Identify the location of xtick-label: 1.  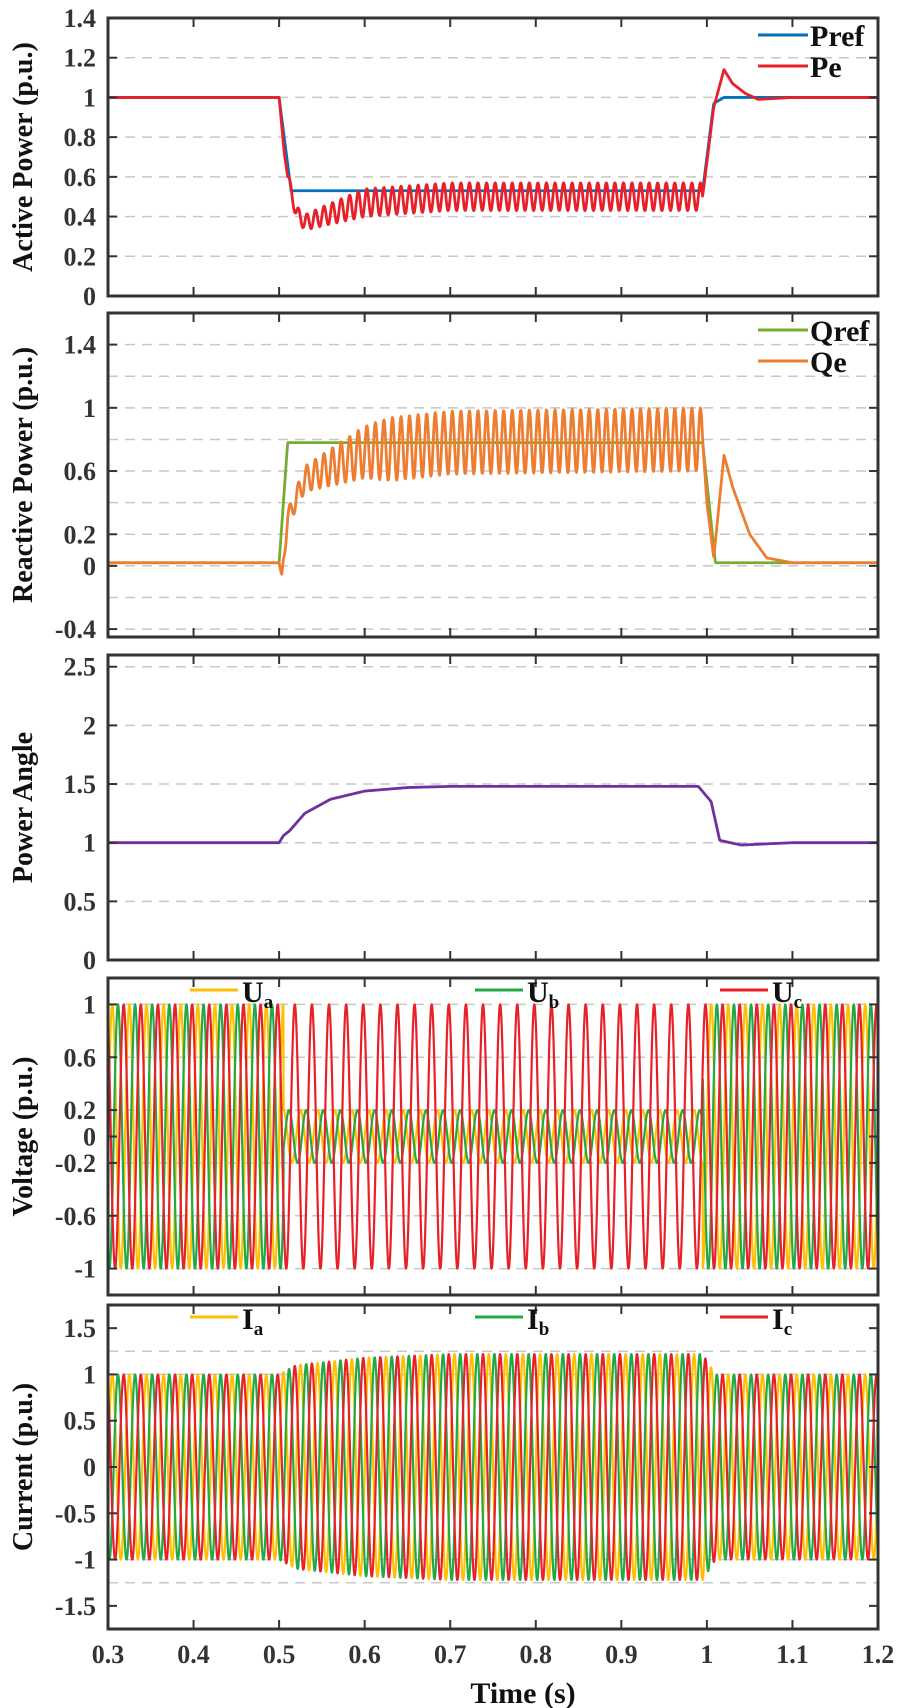
(706, 1654).